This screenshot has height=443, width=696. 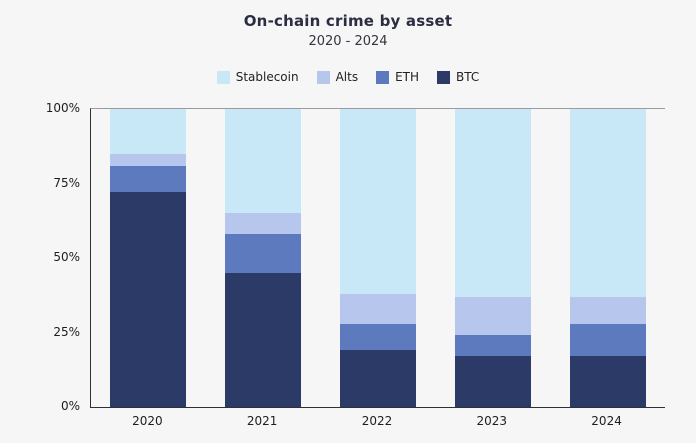 I want to click on chart-title: On-chain crime by asset, so click(x=348, y=21).